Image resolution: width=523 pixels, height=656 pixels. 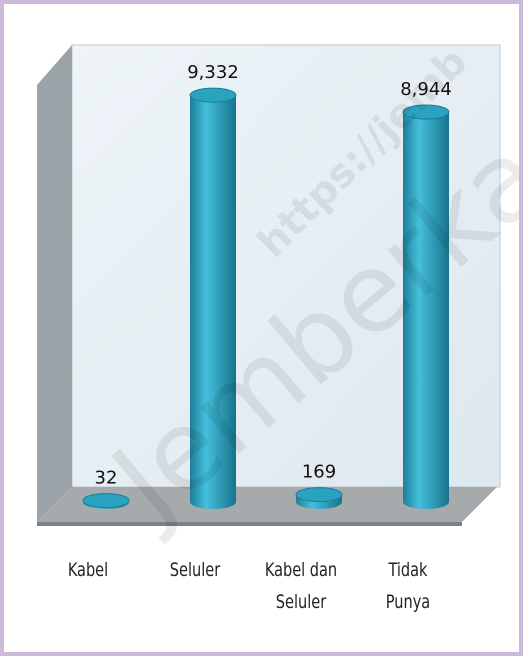 I want to click on side-wall, so click(x=54, y=283).